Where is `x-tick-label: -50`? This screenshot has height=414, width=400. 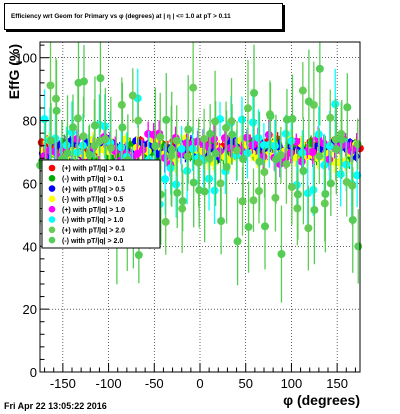 x-tick-label: -50 is located at coordinates (154, 383).